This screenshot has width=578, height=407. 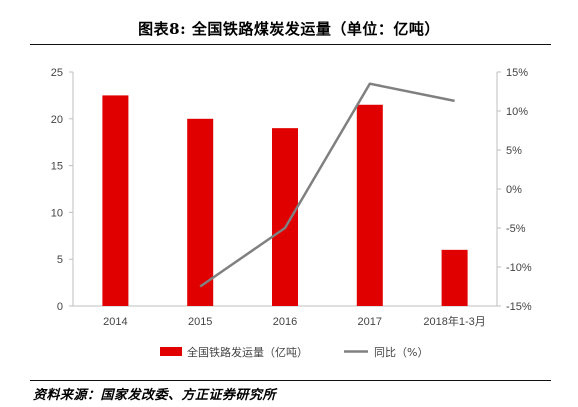 I want to click on legend-bar-label: 全国铁路发运量（亿吨）, so click(x=247, y=352).